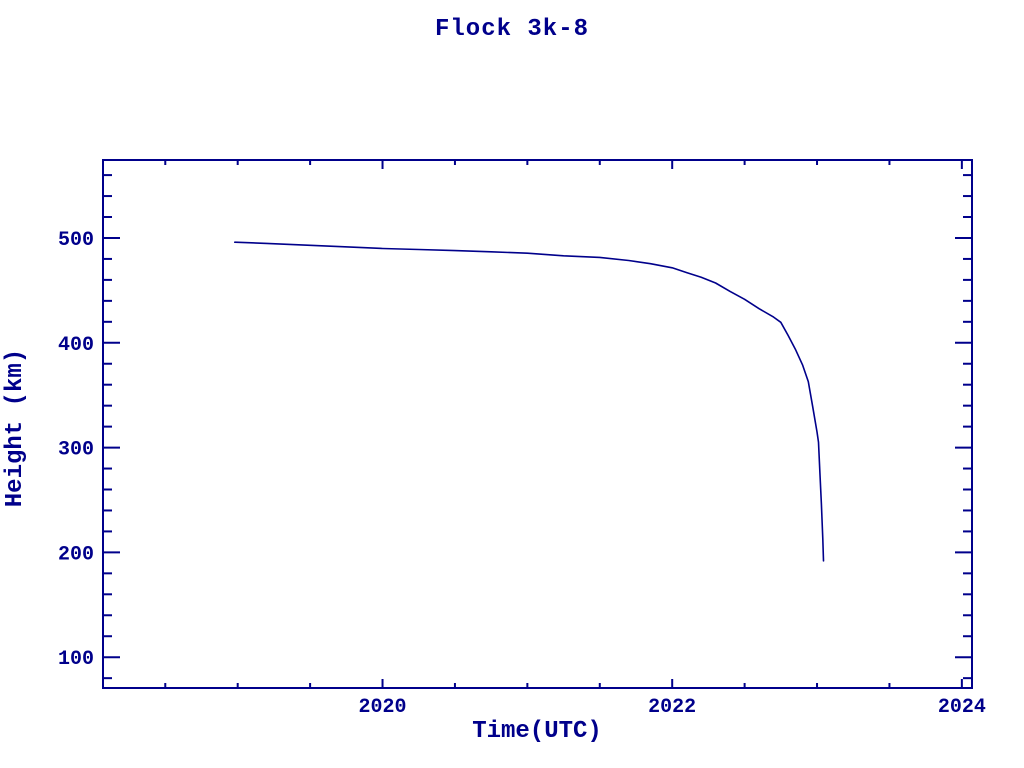 The width and height of the screenshot is (1024, 768). I want to click on chart-title: Flock 3k-8, so click(512, 29).